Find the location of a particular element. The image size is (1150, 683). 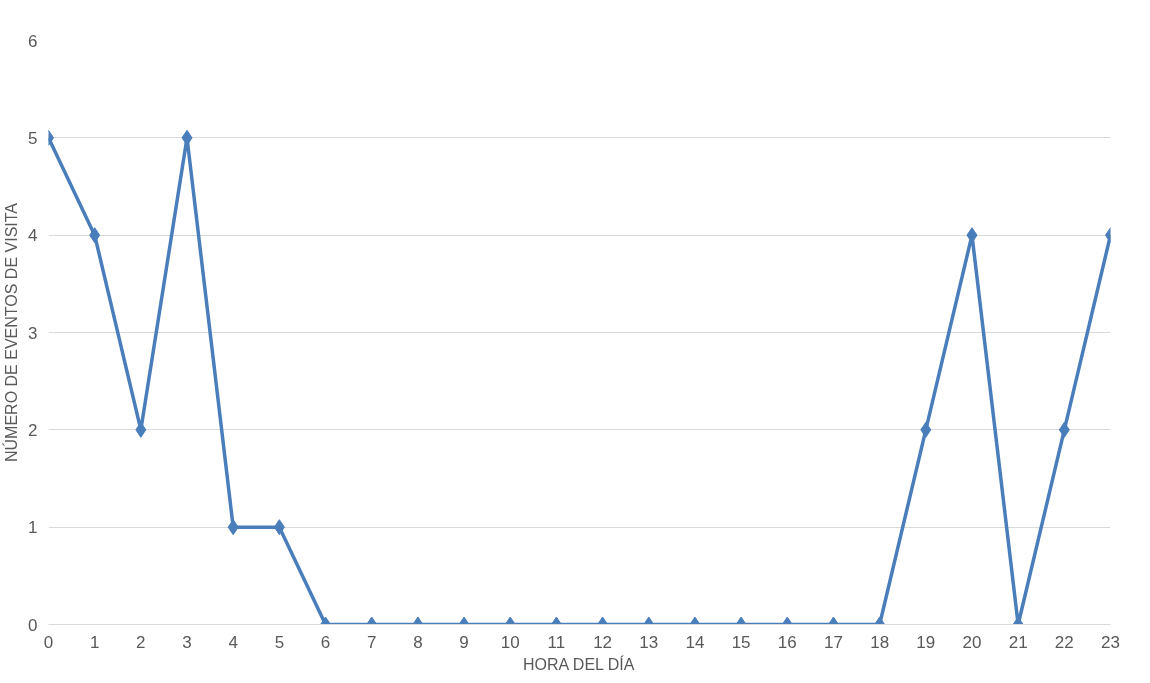

y-axis-title: NÚMERO DE EVENTOS DE VISITA is located at coordinates (11, 332).